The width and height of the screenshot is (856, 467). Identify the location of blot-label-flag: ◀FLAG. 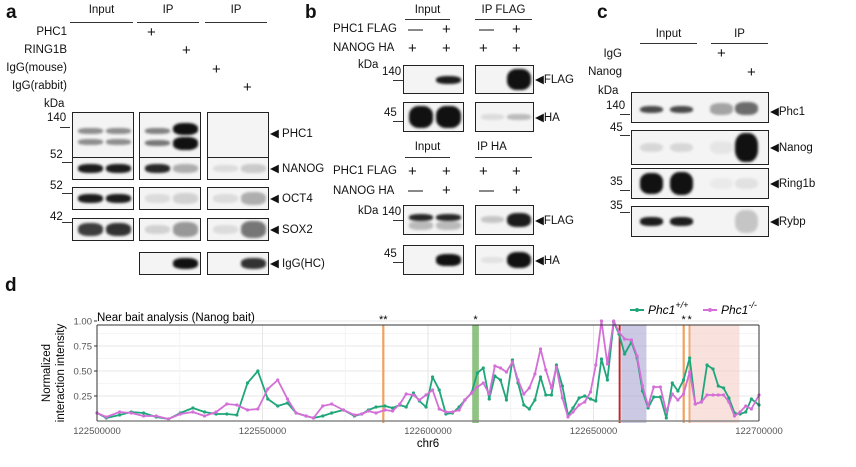
(554, 80).